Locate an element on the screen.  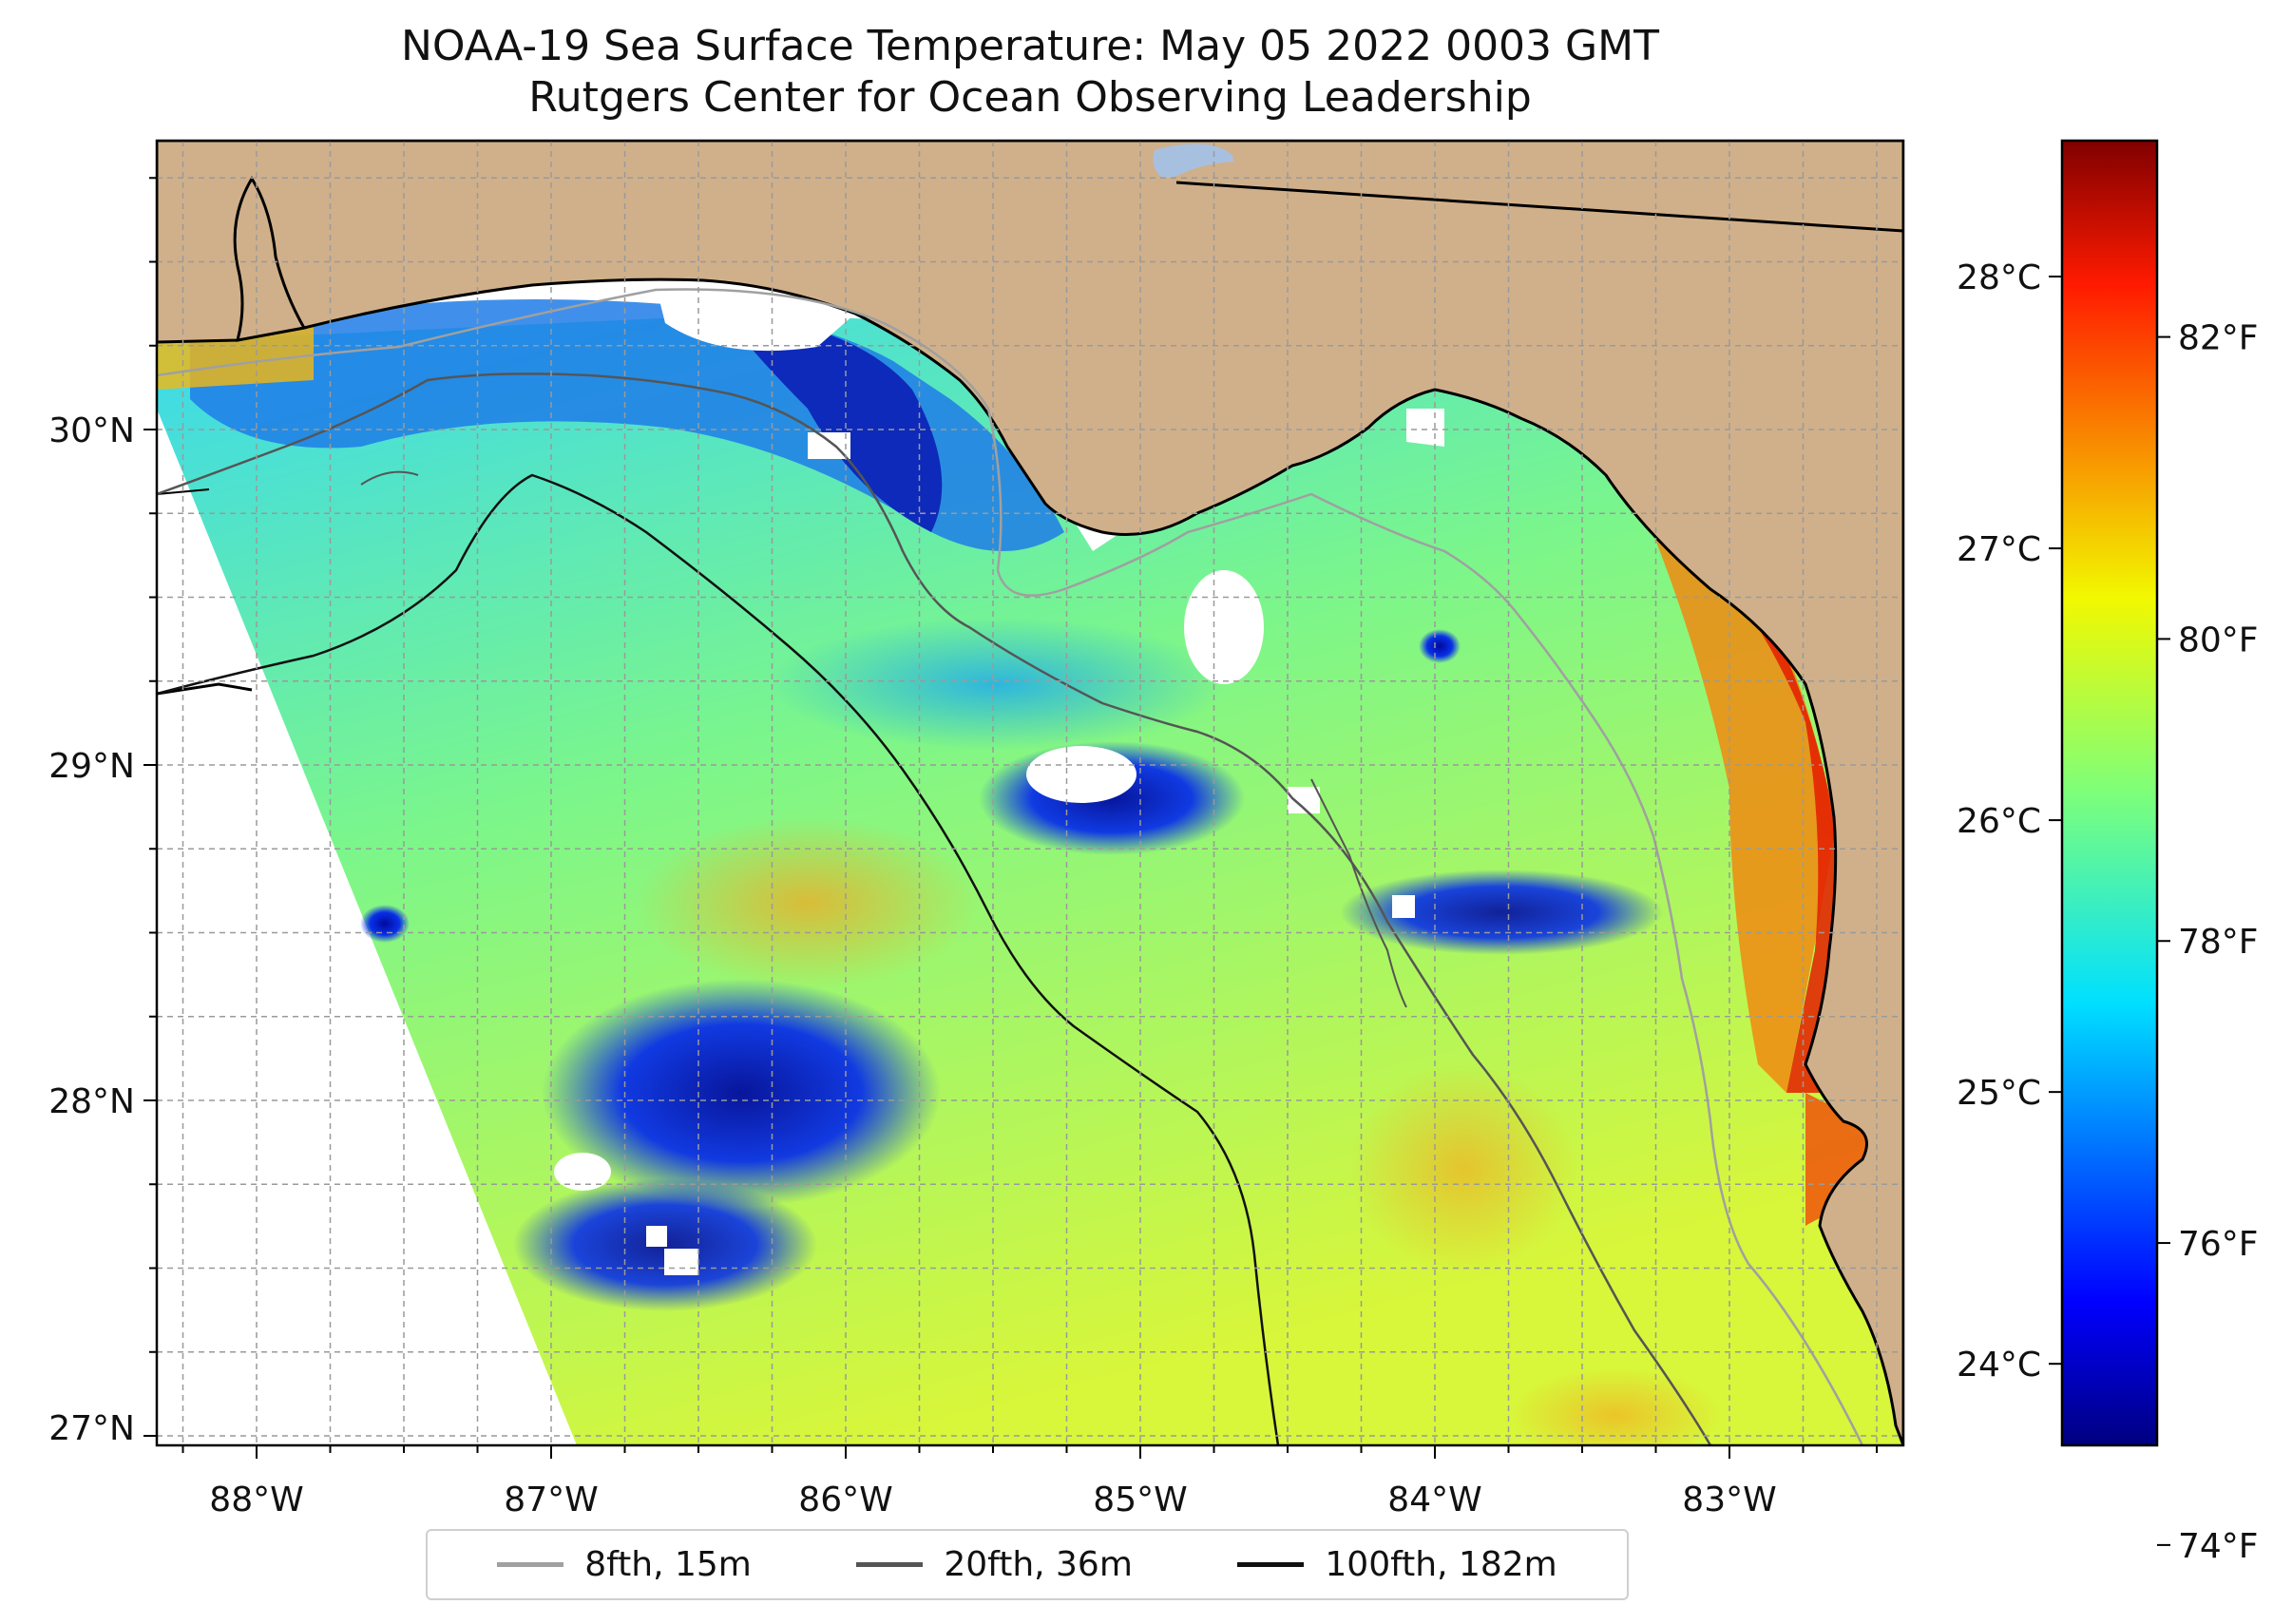
celsius-label: 28°C is located at coordinates (1999, 277).